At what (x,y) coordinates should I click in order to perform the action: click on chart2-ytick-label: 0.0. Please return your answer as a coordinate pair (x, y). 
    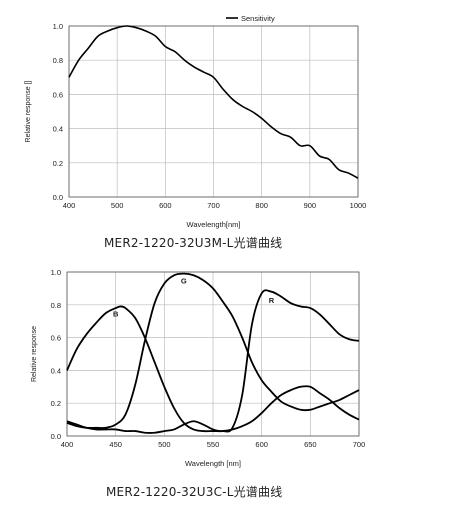
    Looking at the image, I should click on (56, 436).